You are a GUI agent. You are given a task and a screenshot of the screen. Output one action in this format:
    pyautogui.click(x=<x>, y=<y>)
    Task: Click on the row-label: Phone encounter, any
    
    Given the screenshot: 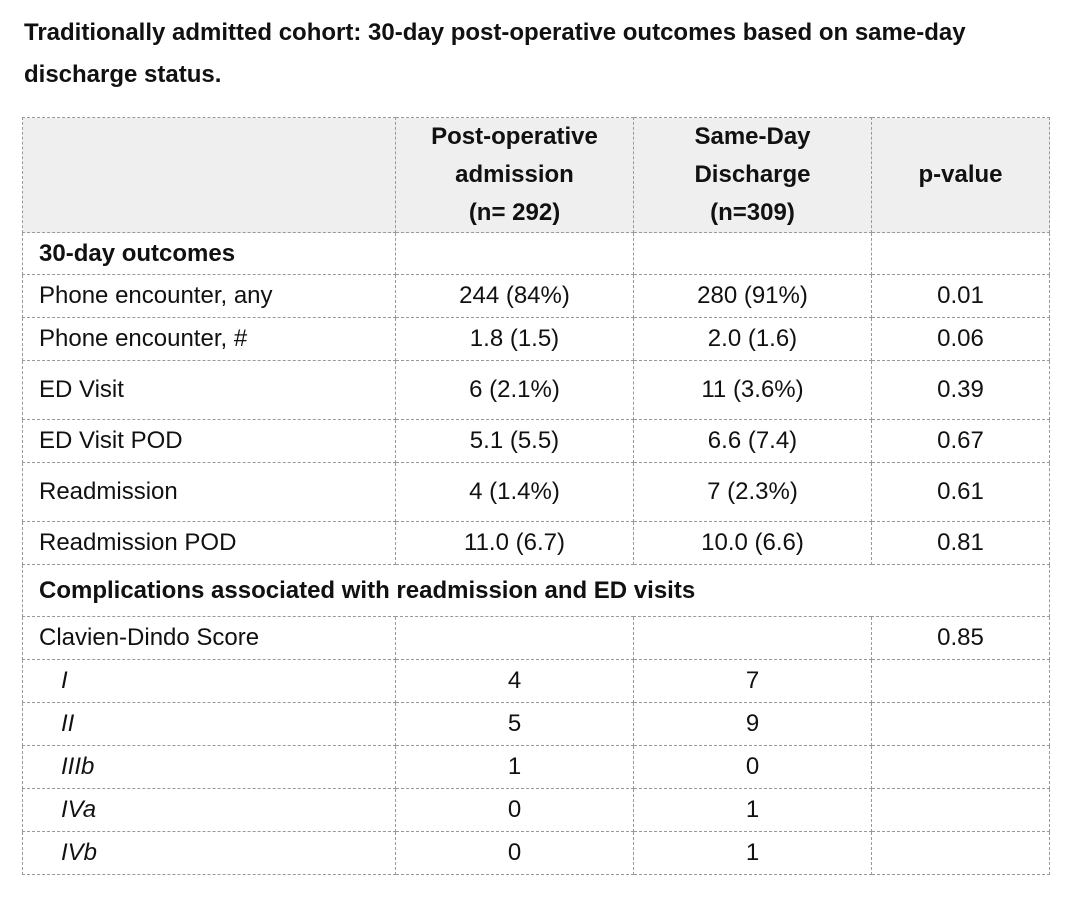 What is the action you would take?
    pyautogui.click(x=209, y=296)
    